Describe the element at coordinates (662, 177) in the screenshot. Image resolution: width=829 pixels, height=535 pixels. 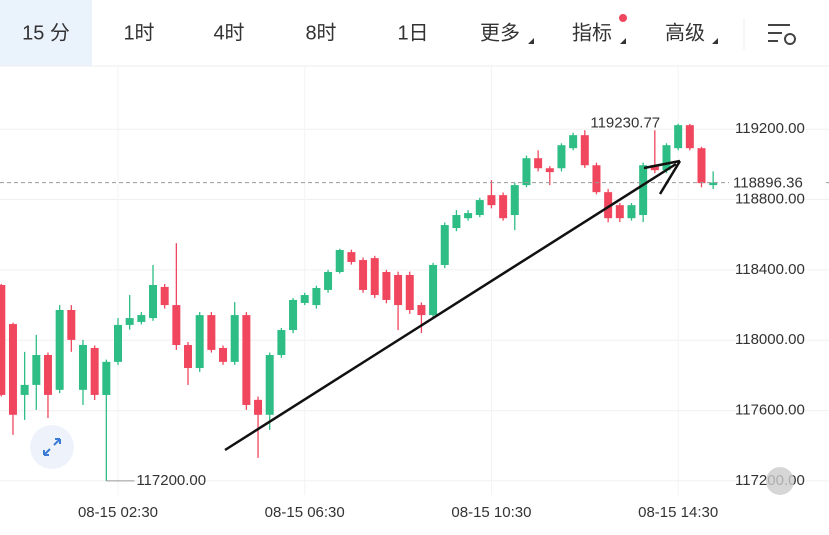
I see `trend-arrowhead` at that location.